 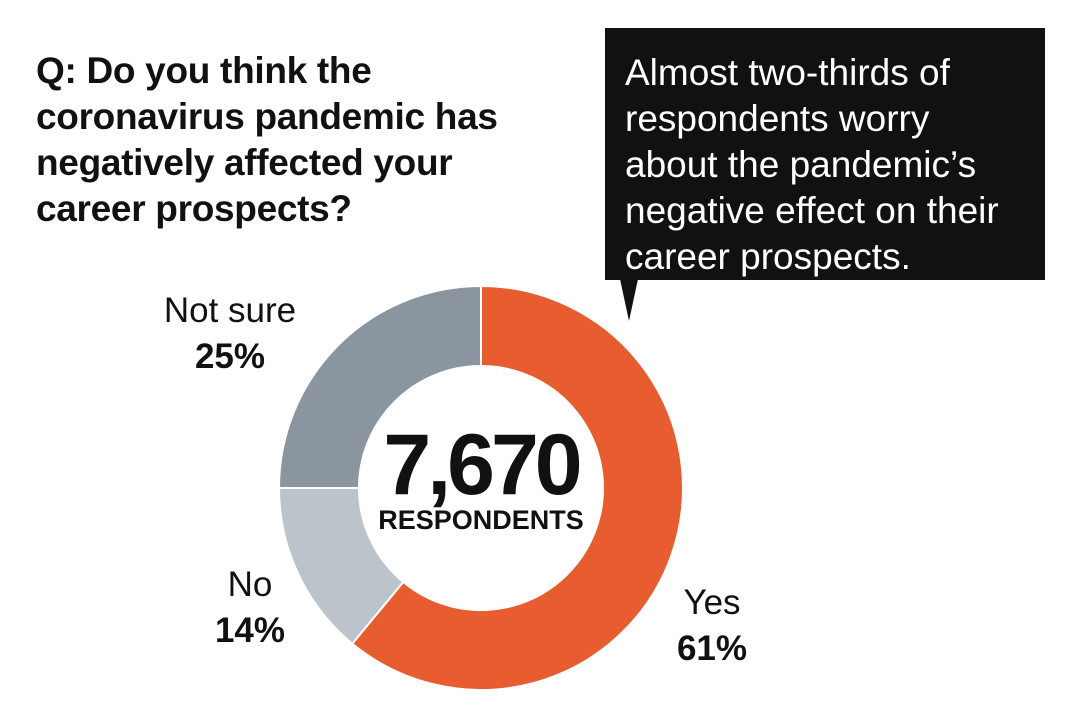 What do you see at coordinates (712, 625) in the screenshot?
I see `slice-label-yes: Yes 61%` at bounding box center [712, 625].